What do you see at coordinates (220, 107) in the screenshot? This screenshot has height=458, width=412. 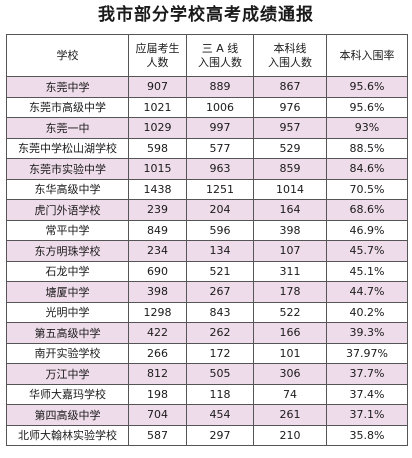 I see `cell-tier3a: 1006` at bounding box center [220, 107].